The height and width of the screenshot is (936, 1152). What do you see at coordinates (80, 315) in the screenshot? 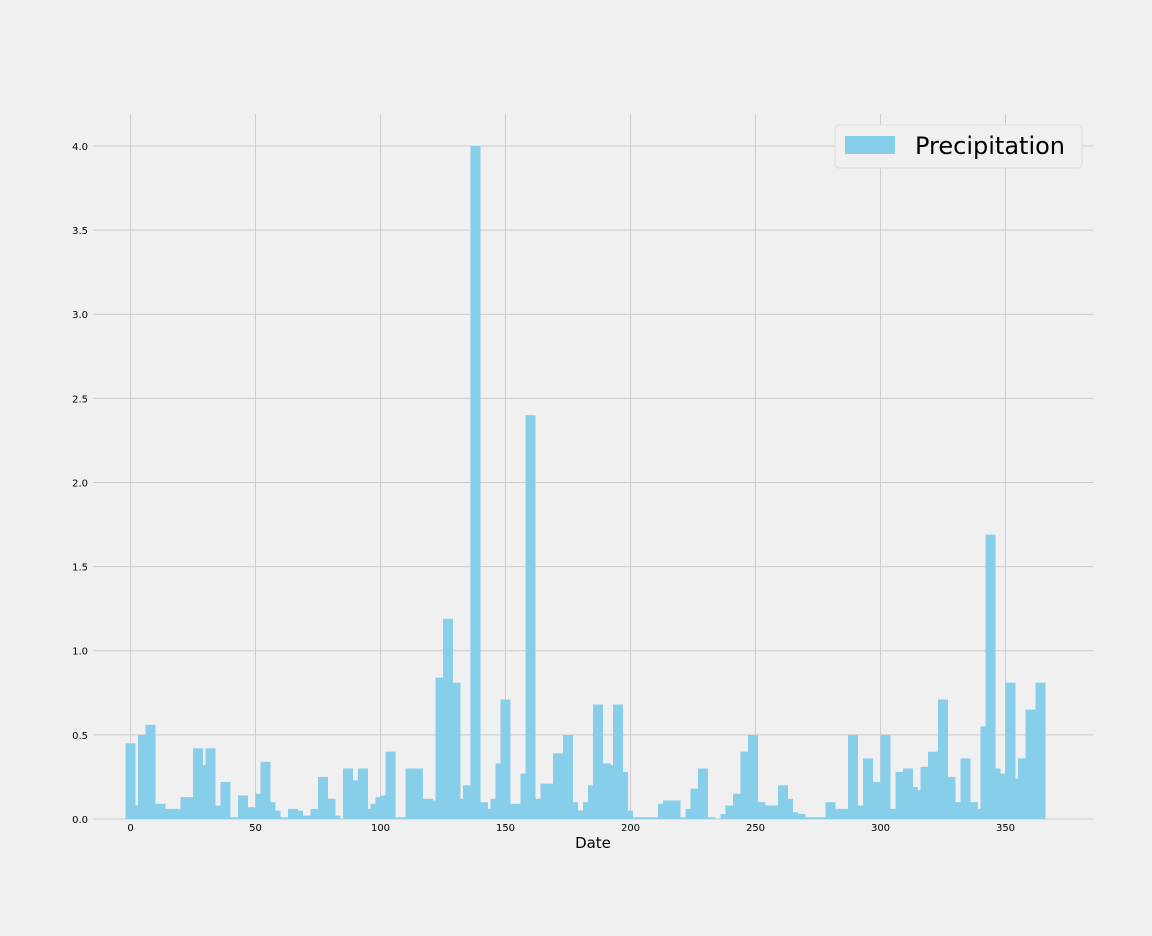
I see `y-tick-label: 3.0` at bounding box center [80, 315].